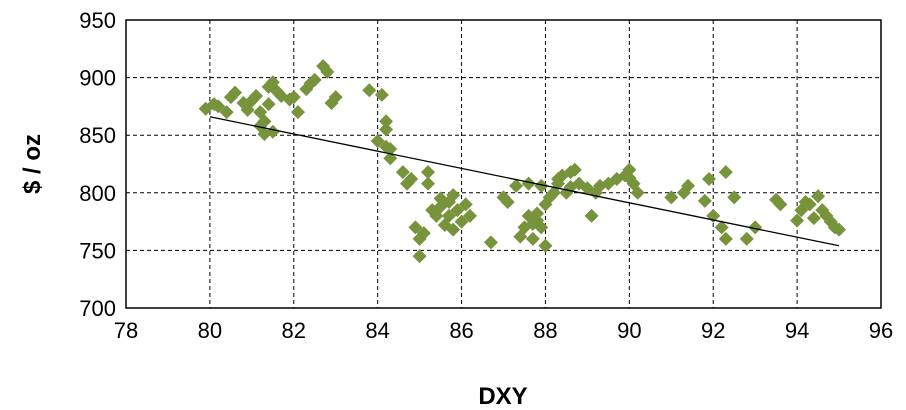 This screenshot has width=906, height=410. I want to click on x-tick-label: 84, so click(377, 330).